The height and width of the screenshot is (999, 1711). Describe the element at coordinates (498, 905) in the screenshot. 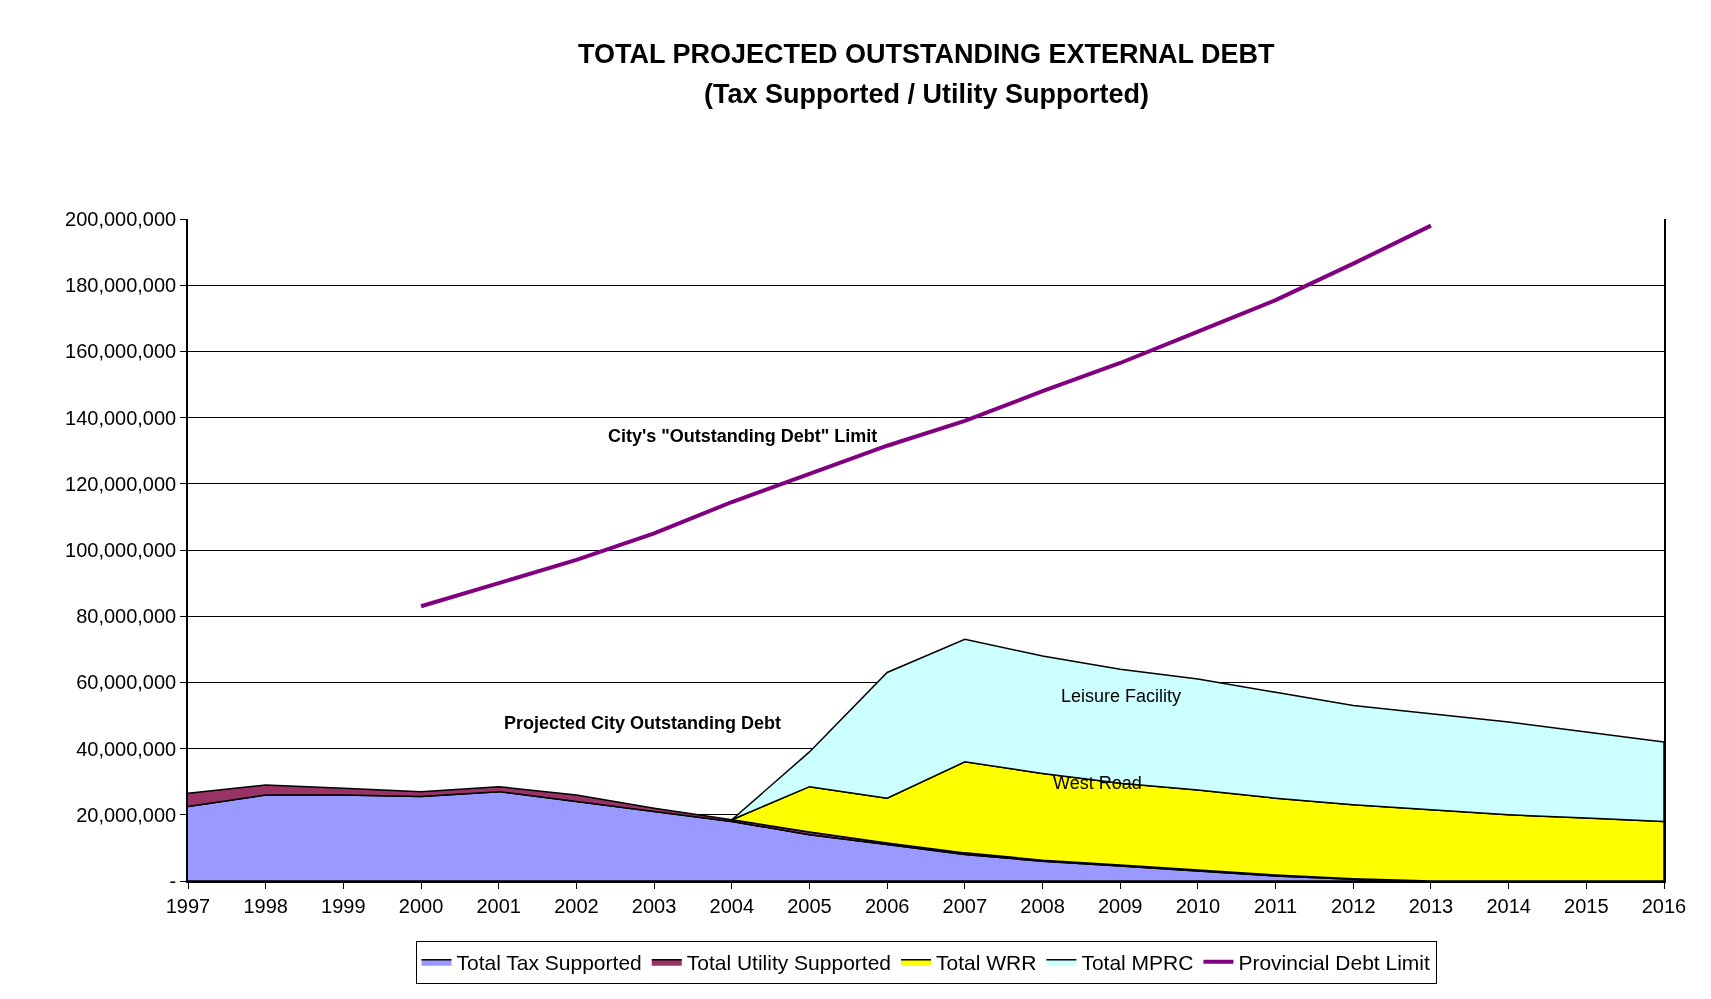

I see `x-tick-label: 2001` at that location.